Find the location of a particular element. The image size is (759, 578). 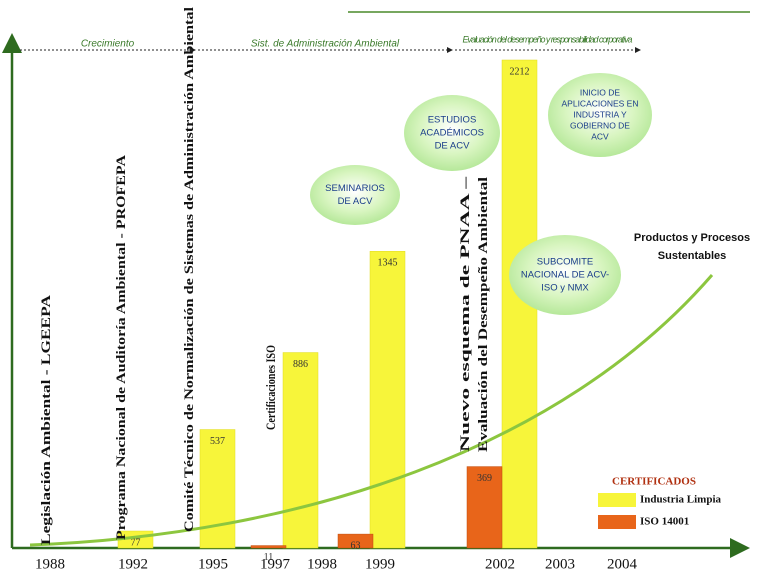

value-label: 77 is located at coordinates (136, 542).